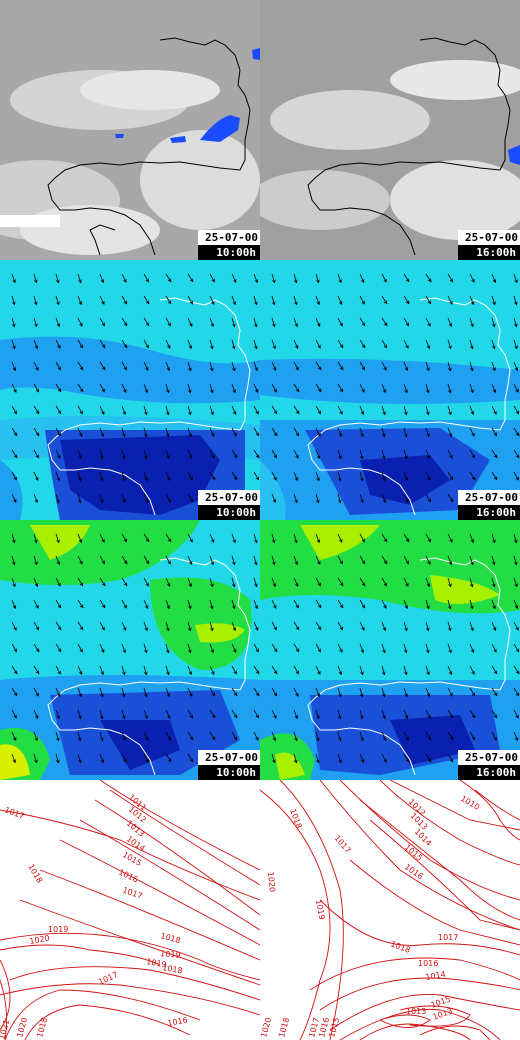 The height and width of the screenshot is (1040, 520). I want to click on forecast-hour: 16:00h, so click(489, 772).